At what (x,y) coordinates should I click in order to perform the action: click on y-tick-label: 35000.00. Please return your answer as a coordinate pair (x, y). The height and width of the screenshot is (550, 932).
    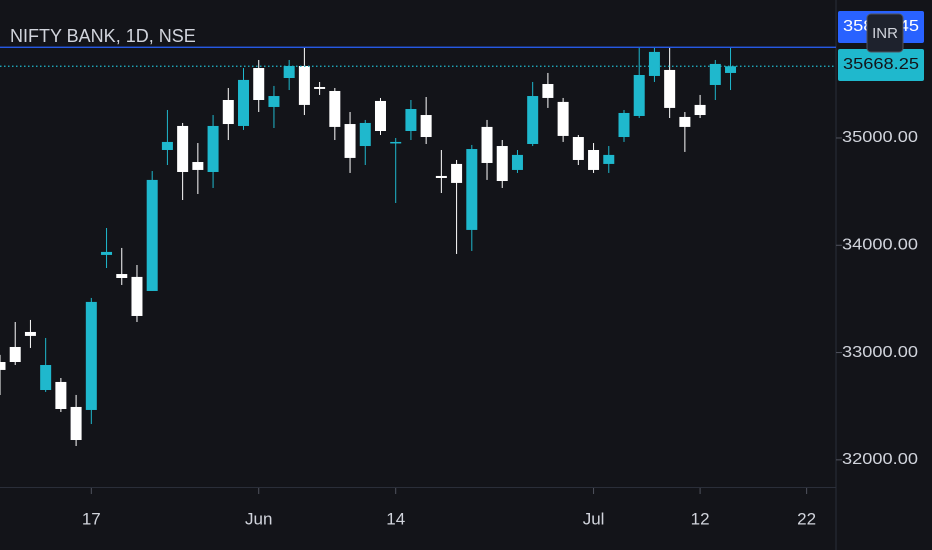
    Looking at the image, I should click on (880, 137).